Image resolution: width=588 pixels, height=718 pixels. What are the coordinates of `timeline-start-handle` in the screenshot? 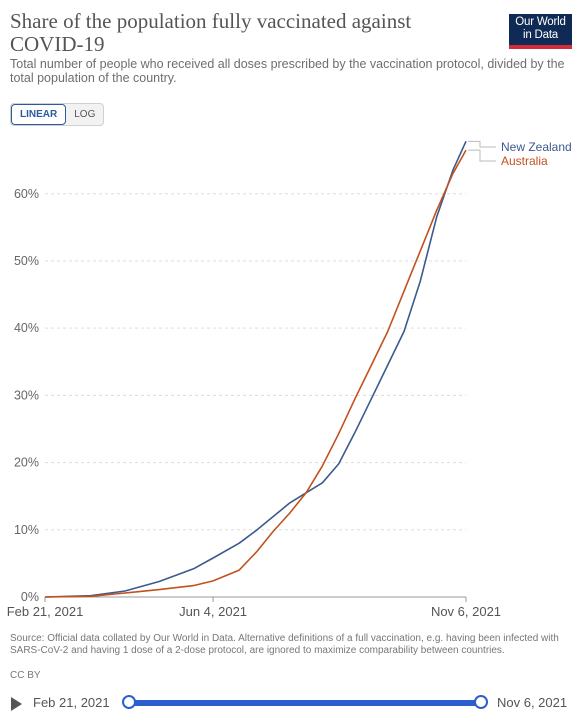 It's located at (129, 702).